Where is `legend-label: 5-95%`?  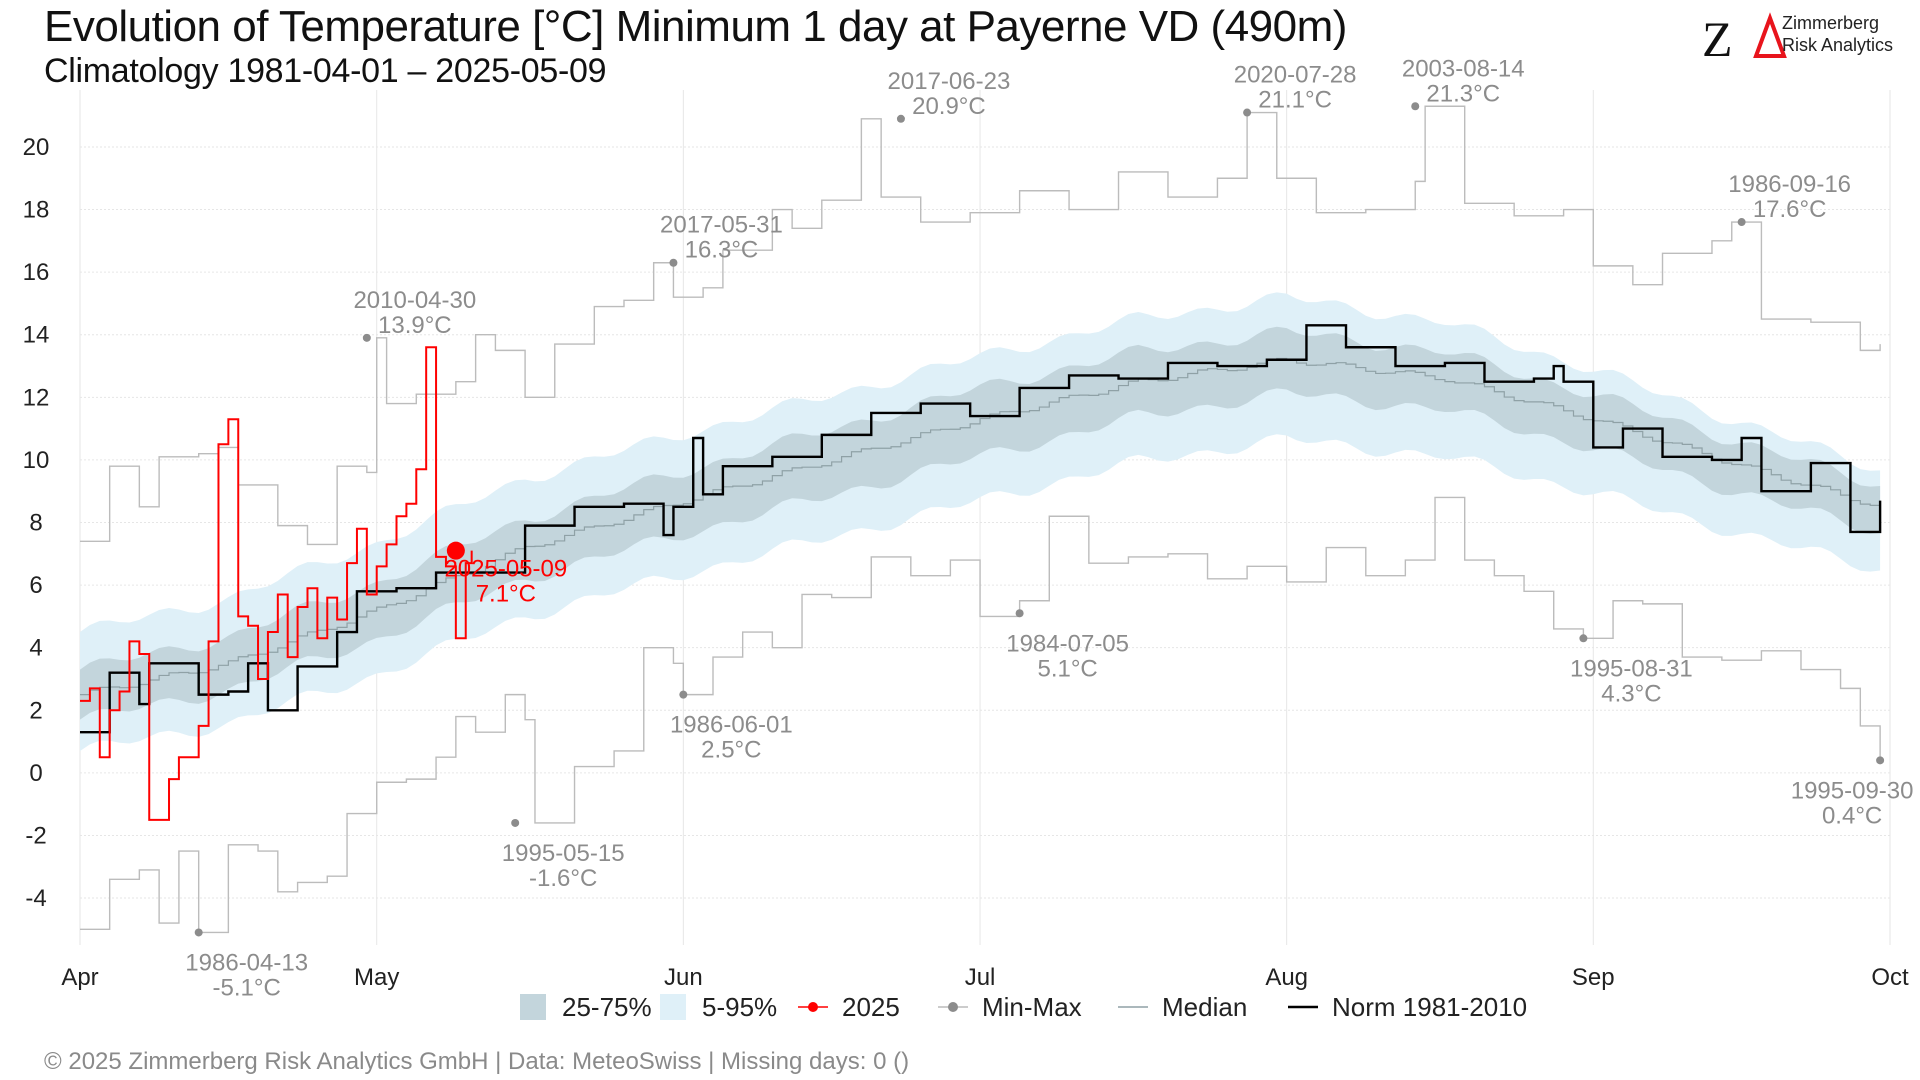 legend-label: 5-95% is located at coordinates (739, 1007).